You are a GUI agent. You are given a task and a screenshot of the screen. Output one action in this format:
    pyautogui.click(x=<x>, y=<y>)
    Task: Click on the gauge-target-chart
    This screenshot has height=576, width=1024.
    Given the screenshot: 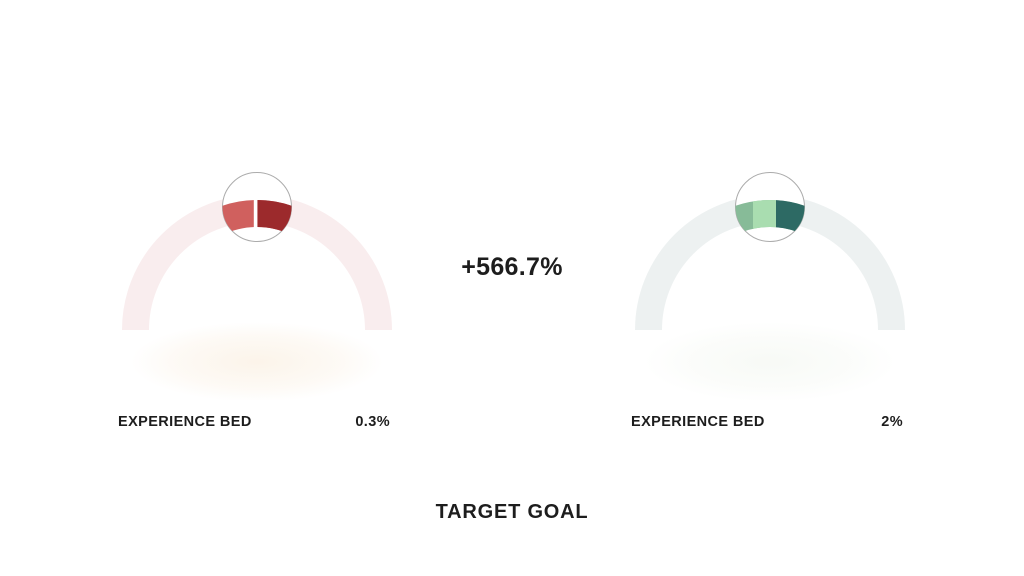 What is the action you would take?
    pyautogui.click(x=770, y=286)
    